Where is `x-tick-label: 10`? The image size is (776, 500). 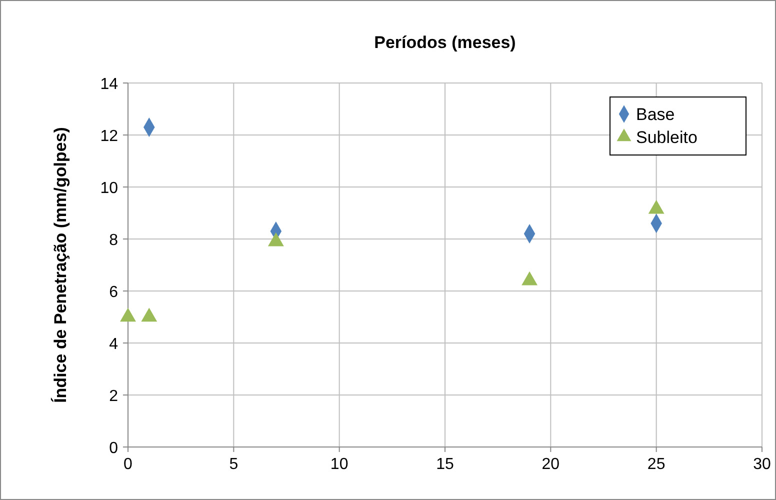 x-tick-label: 10 is located at coordinates (339, 464).